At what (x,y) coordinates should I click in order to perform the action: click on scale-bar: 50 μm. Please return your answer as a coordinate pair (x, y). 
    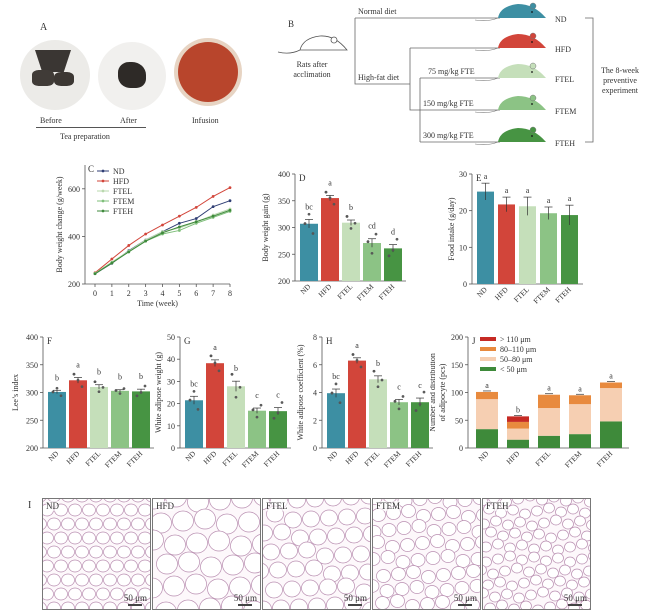
    Looking at the image, I should click on (465, 600).